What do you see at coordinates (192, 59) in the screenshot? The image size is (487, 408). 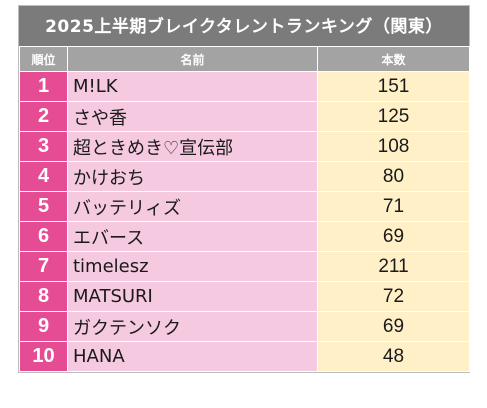 I see `header-name: 名前` at bounding box center [192, 59].